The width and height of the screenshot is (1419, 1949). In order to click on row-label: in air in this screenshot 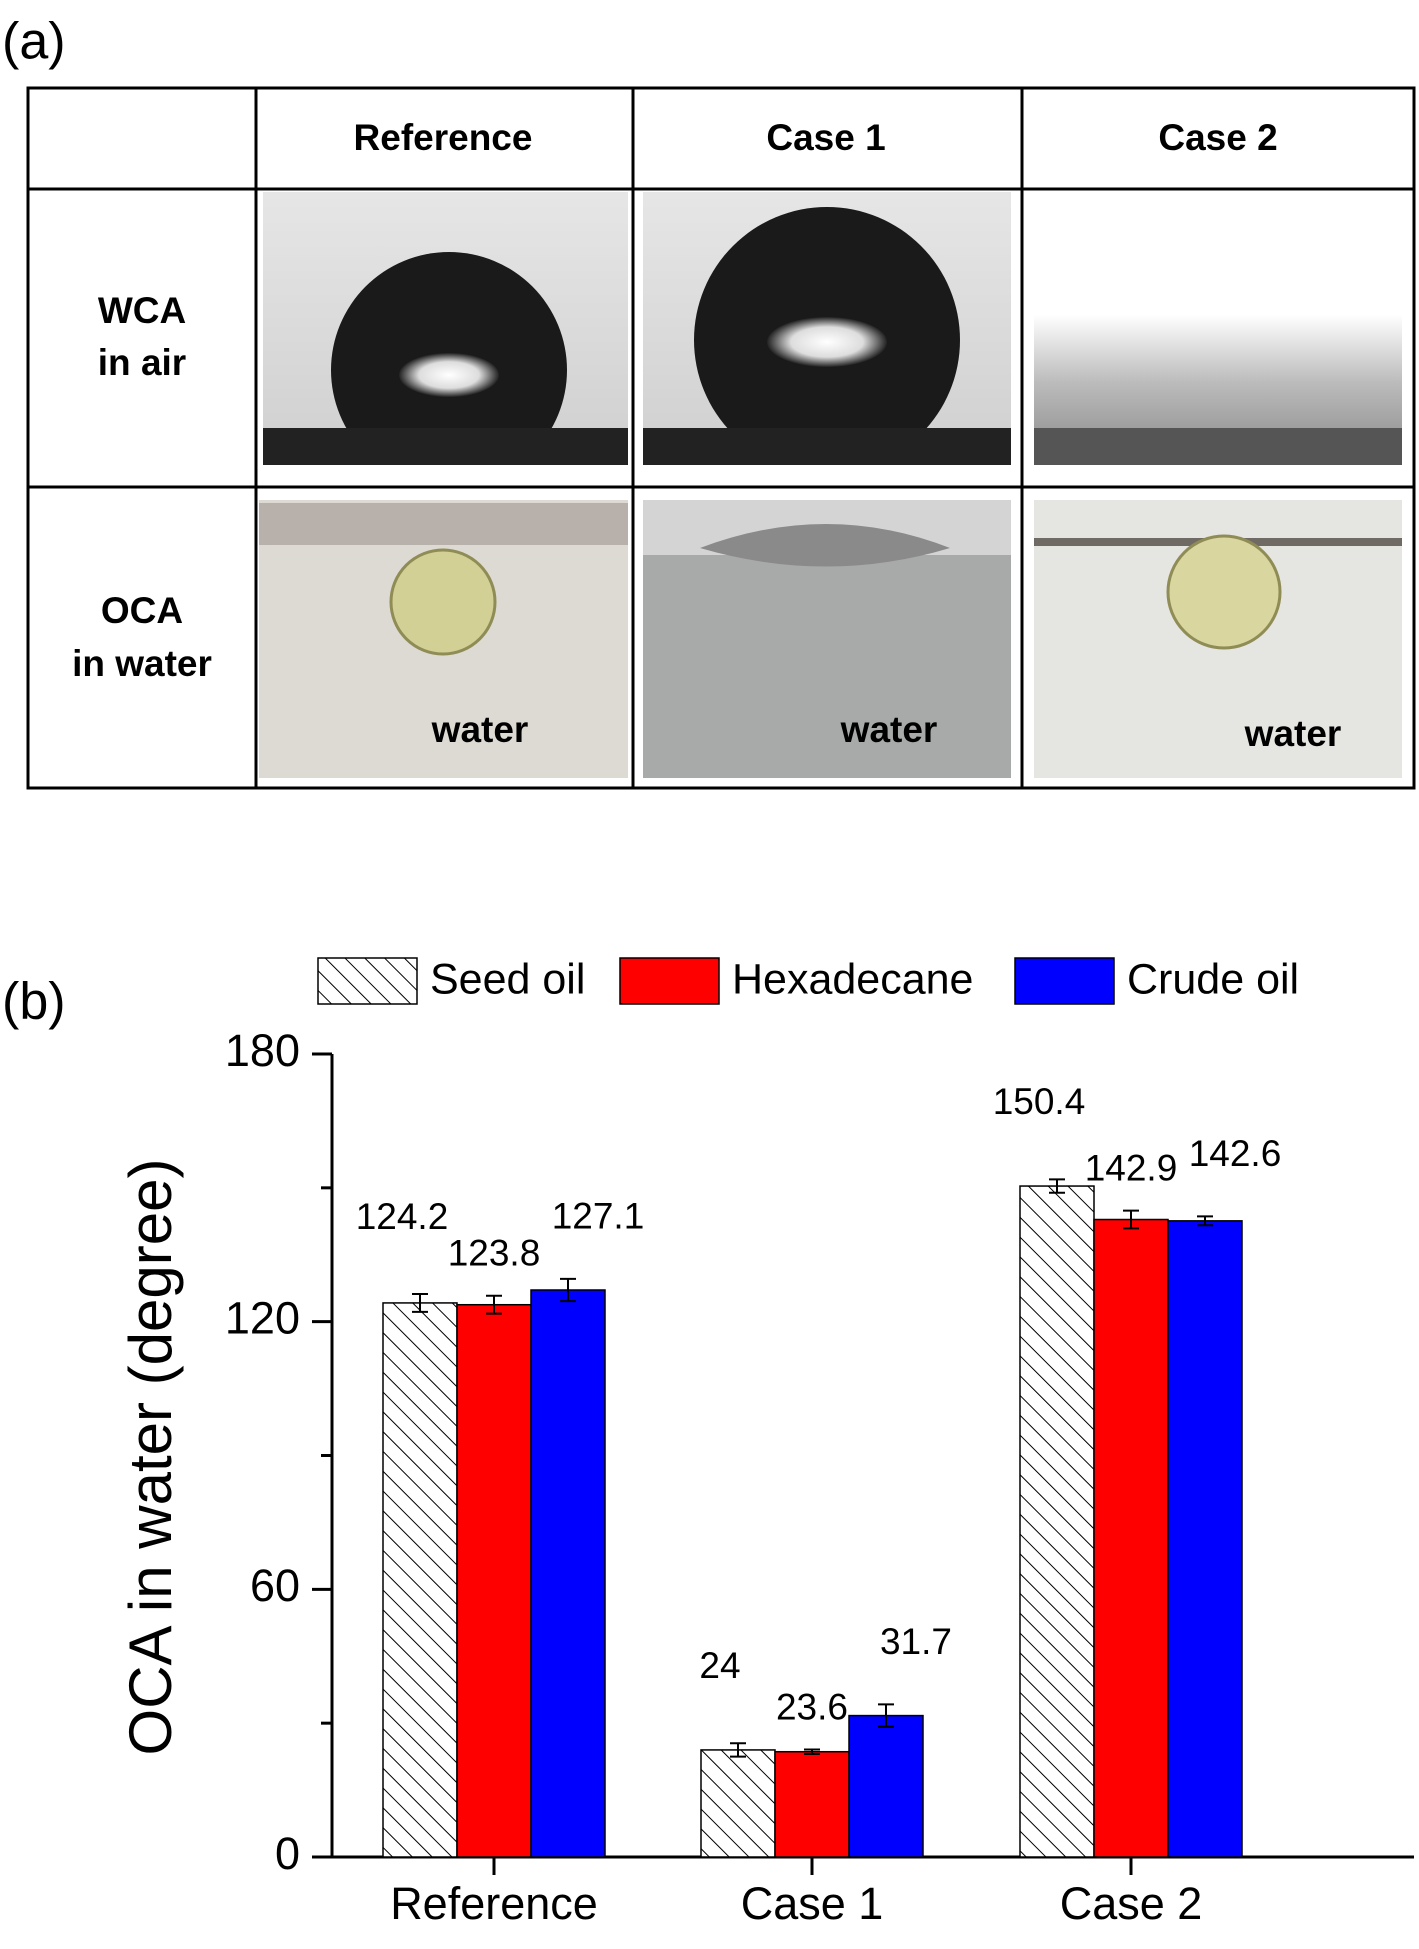, I will do `click(142, 362)`.